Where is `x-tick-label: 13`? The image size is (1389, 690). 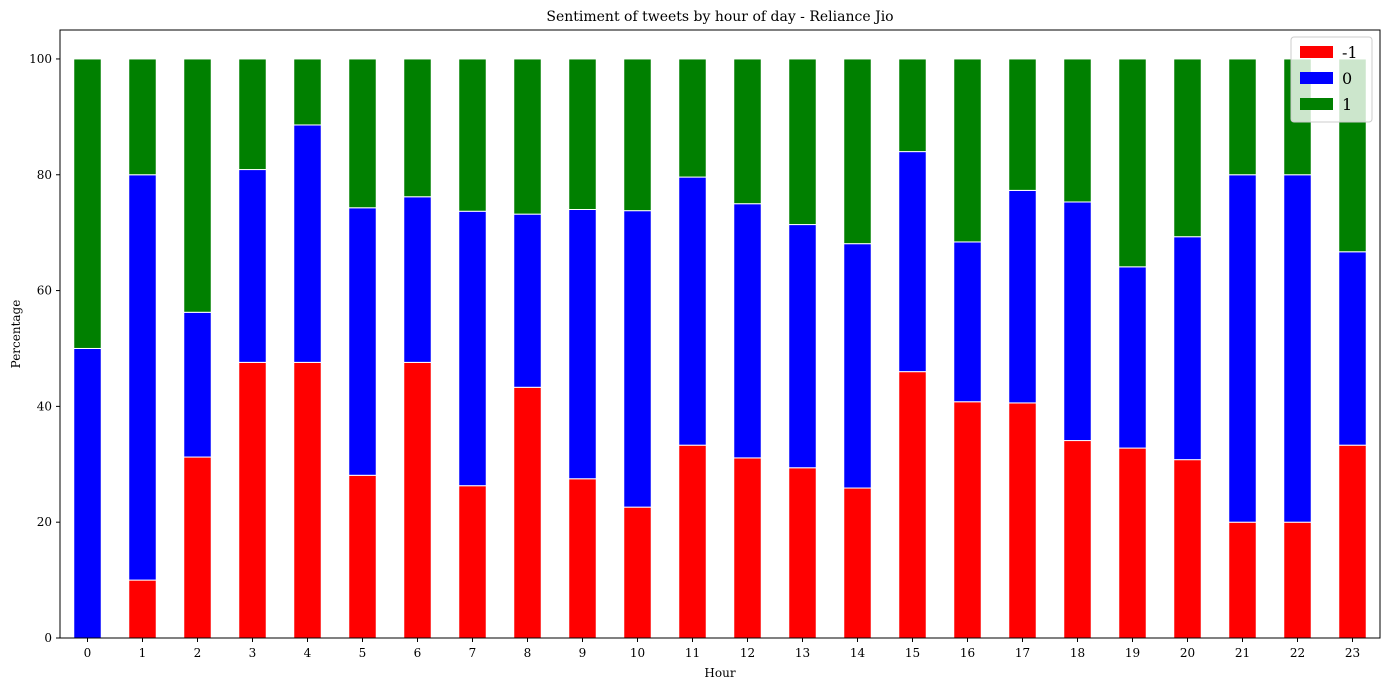 x-tick-label: 13 is located at coordinates (802, 653).